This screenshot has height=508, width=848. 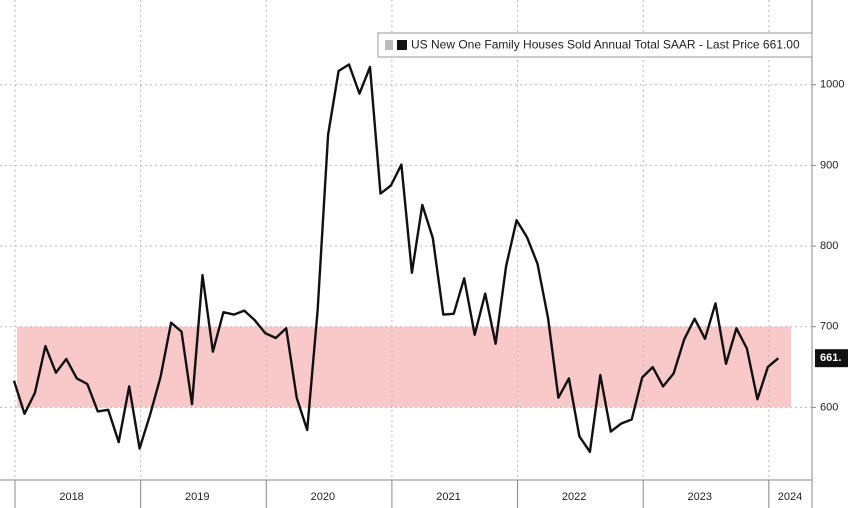 What do you see at coordinates (197, 497) in the screenshot?
I see `x-tick-label: 2019` at bounding box center [197, 497].